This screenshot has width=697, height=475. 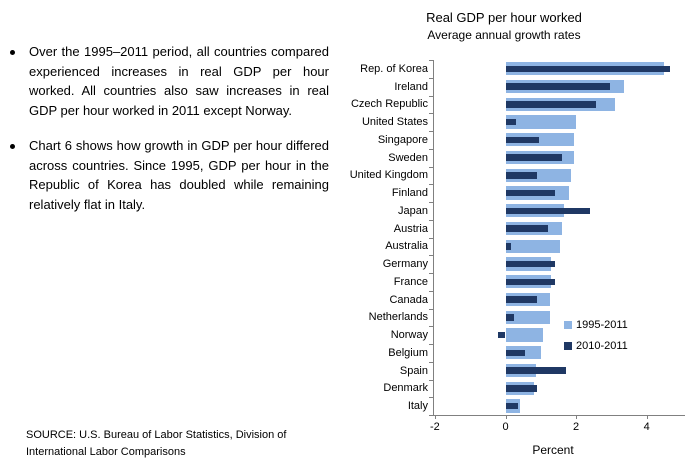 I want to click on category-label: Japan, so click(x=413, y=210).